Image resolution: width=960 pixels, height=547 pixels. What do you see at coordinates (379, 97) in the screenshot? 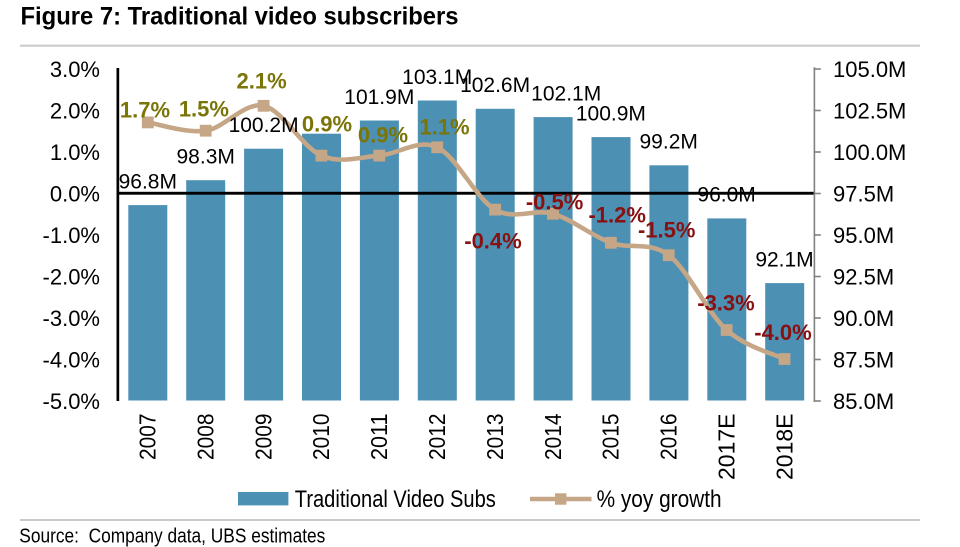
I see `svg-text: 101.9M` at bounding box center [379, 97].